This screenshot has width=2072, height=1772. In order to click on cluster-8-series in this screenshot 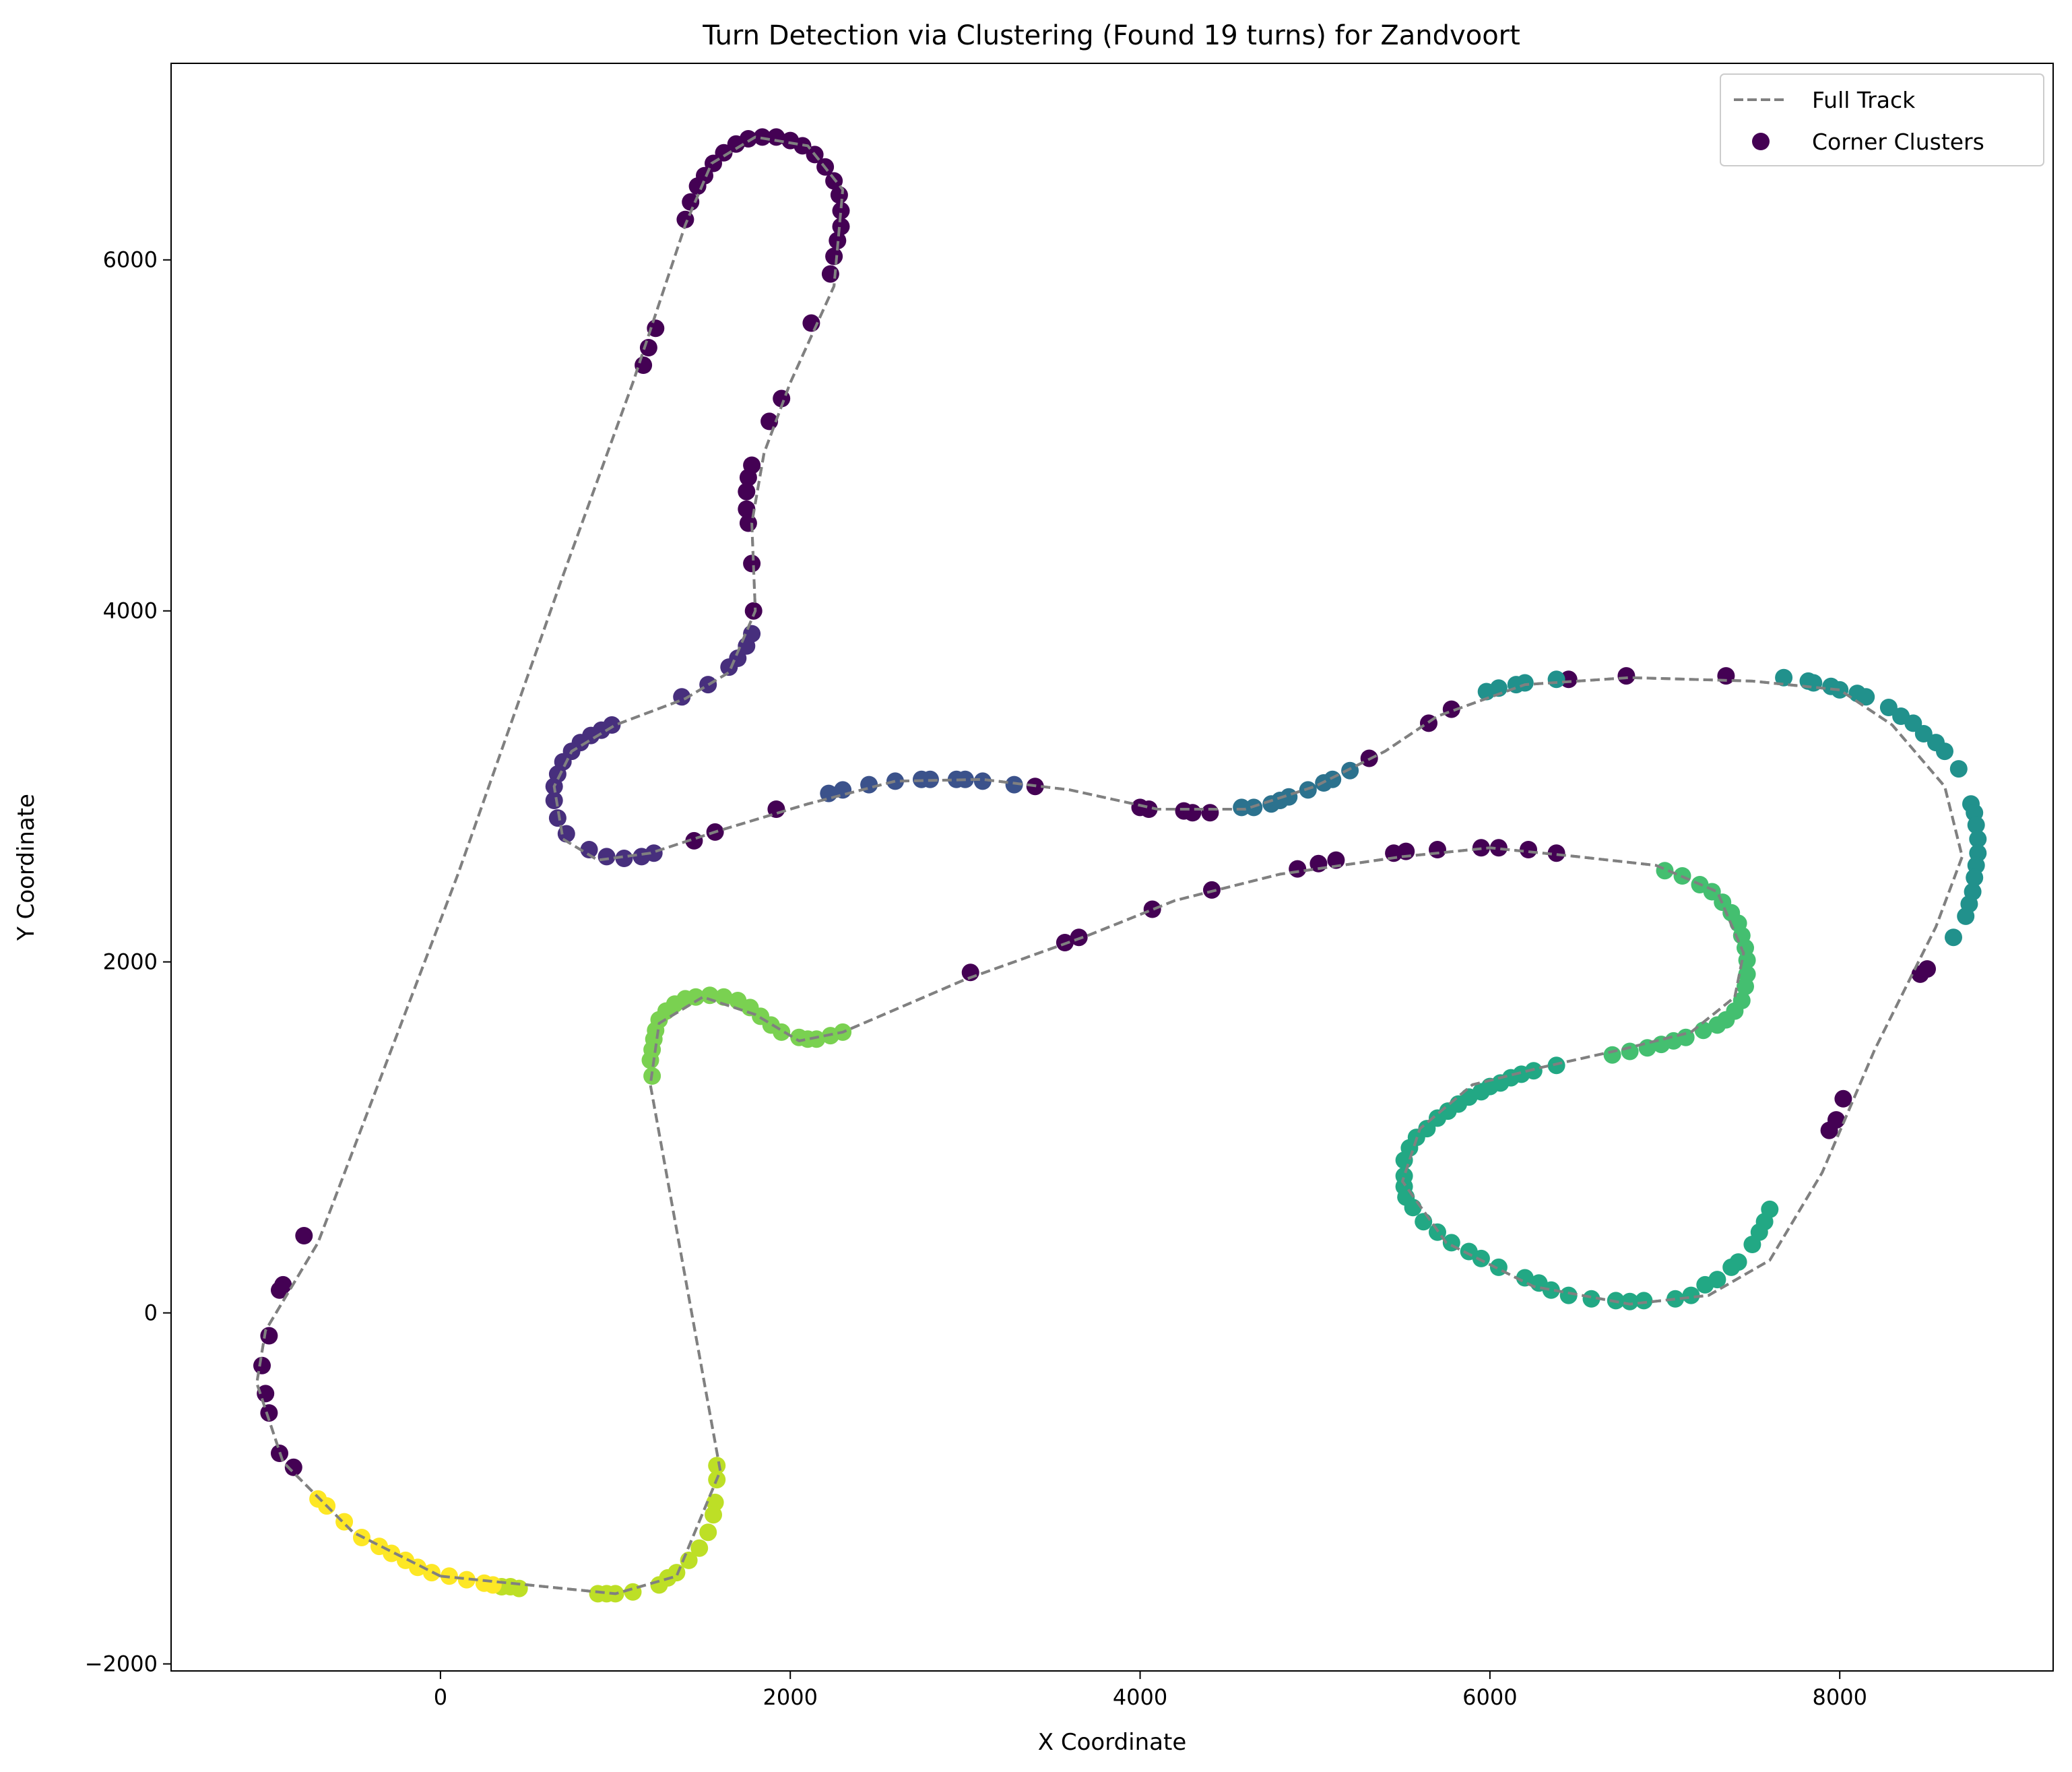, I will do `click(609, 1530)`.